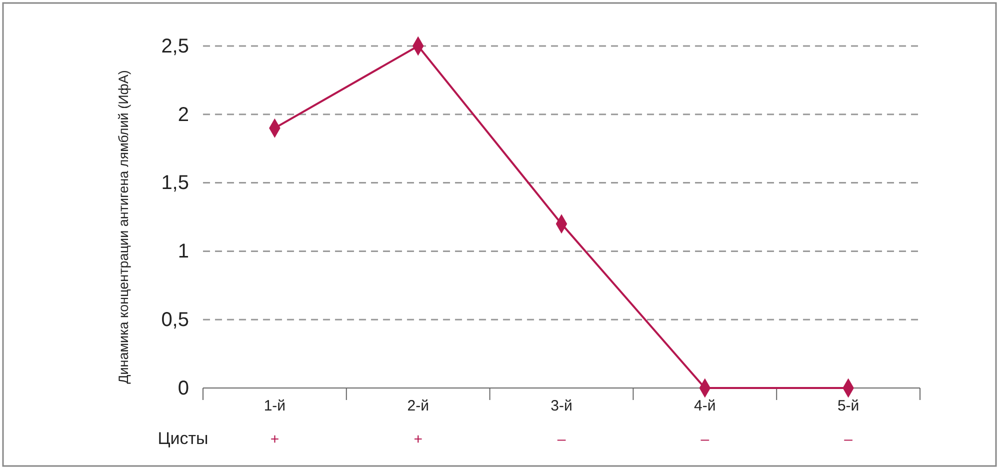 The width and height of the screenshot is (999, 469). Describe the element at coordinates (175, 183) in the screenshot. I see `y-tick-label: 1,5` at that location.